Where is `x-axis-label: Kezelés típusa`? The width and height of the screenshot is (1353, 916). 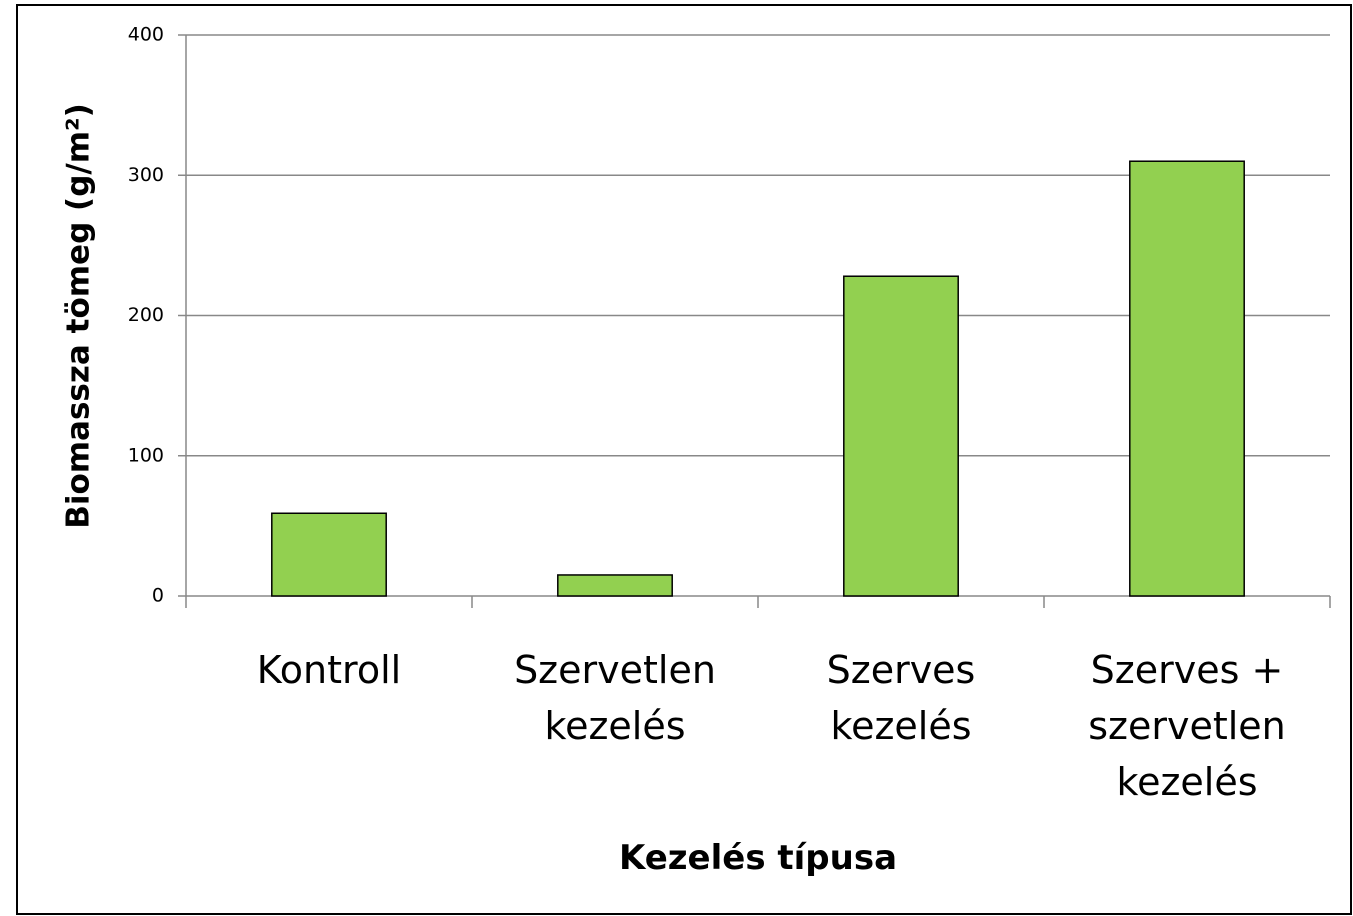 x-axis-label: Kezelés típusa is located at coordinates (758, 858).